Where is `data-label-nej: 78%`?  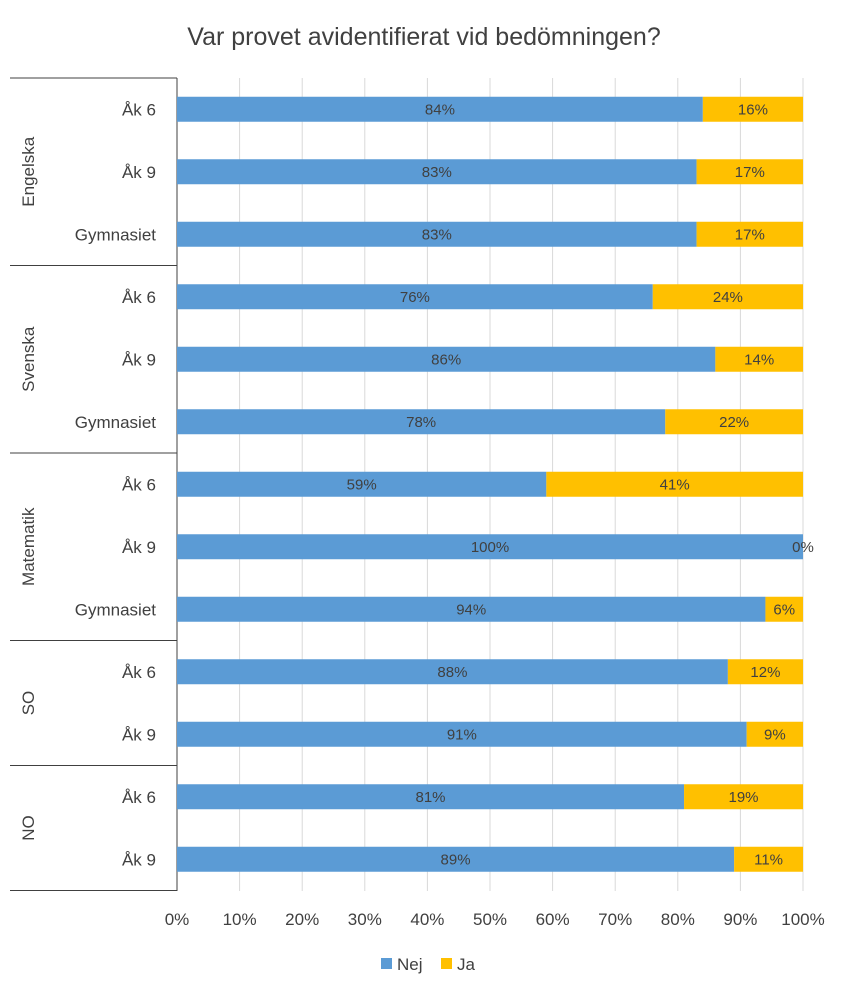
data-label-nej: 78% is located at coordinates (421, 422).